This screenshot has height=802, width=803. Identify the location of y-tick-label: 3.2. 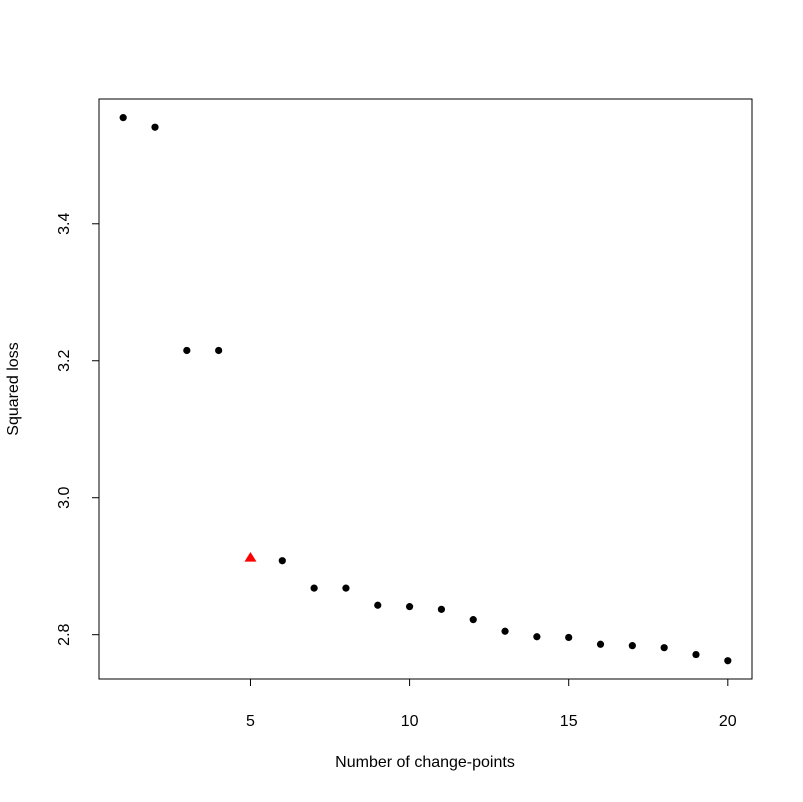
(64, 361).